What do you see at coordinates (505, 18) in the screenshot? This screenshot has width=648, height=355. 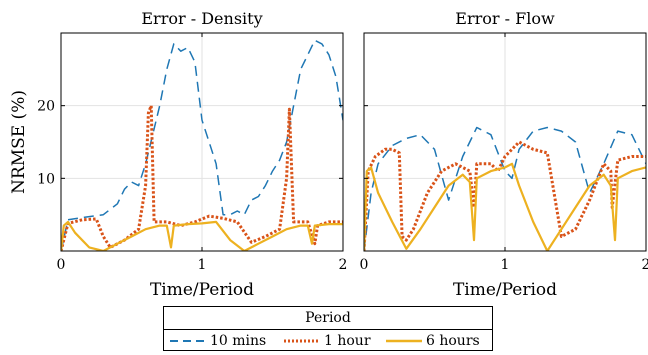 I see `chart-title: Error - Flow` at bounding box center [505, 18].